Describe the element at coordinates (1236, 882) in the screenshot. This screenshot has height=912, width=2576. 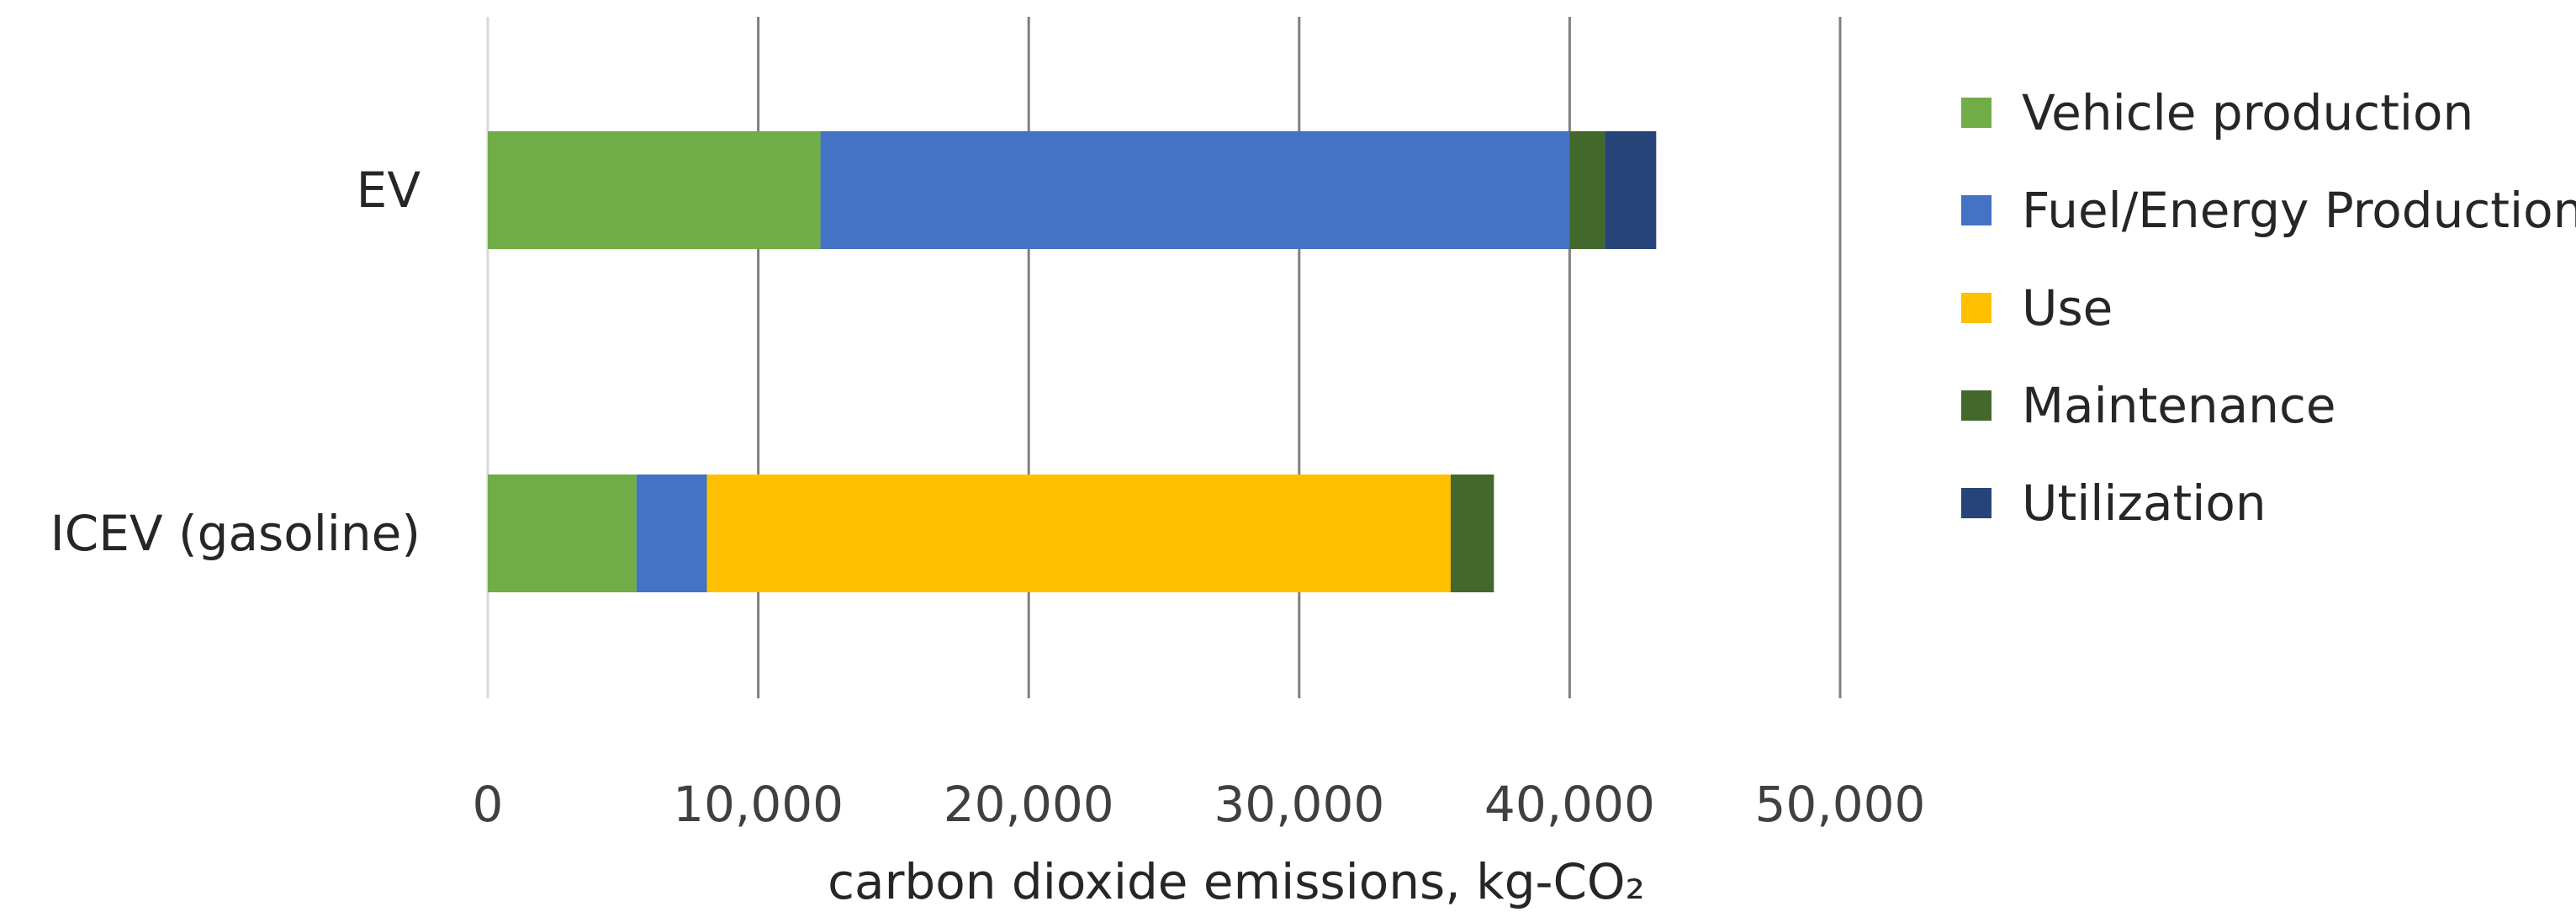
I see `x-axis-title: carbon dioxide emissions, kg-CO₂` at that location.